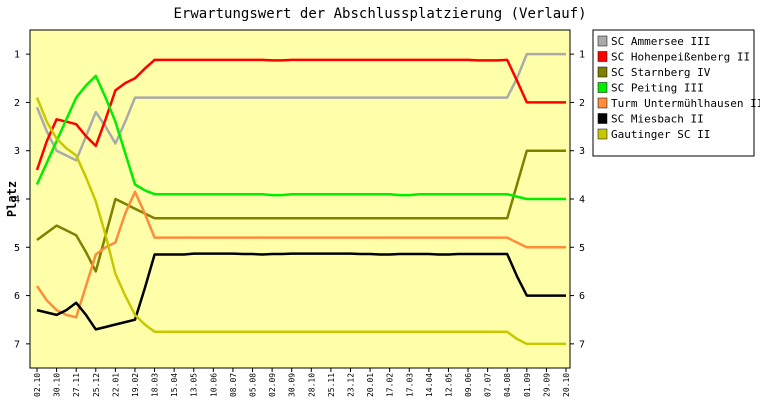 This screenshot has height=400, width=760. What do you see at coordinates (115, 385) in the screenshot?
I see `x-tick-label: 22.01` at bounding box center [115, 385].